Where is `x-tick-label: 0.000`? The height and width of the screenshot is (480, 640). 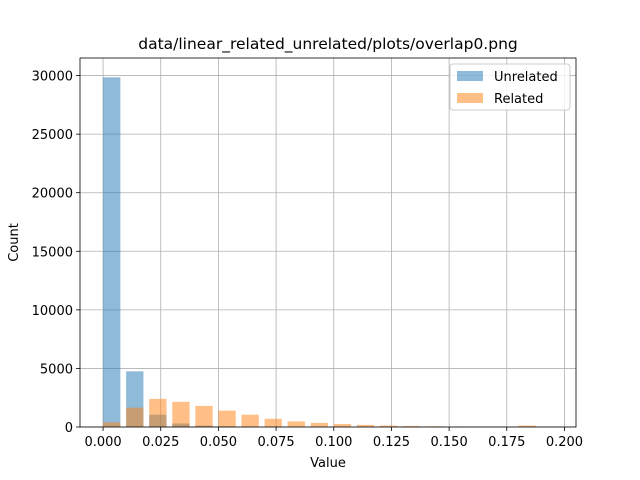 x-tick-label: 0.000 is located at coordinates (102, 442).